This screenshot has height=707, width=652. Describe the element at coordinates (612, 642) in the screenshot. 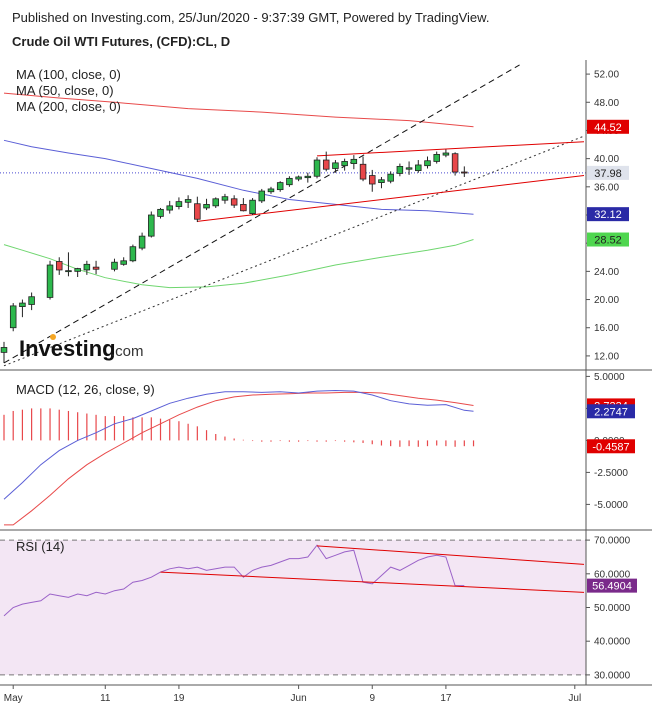

I see `rsi-tick-label: 40.0000` at that location.